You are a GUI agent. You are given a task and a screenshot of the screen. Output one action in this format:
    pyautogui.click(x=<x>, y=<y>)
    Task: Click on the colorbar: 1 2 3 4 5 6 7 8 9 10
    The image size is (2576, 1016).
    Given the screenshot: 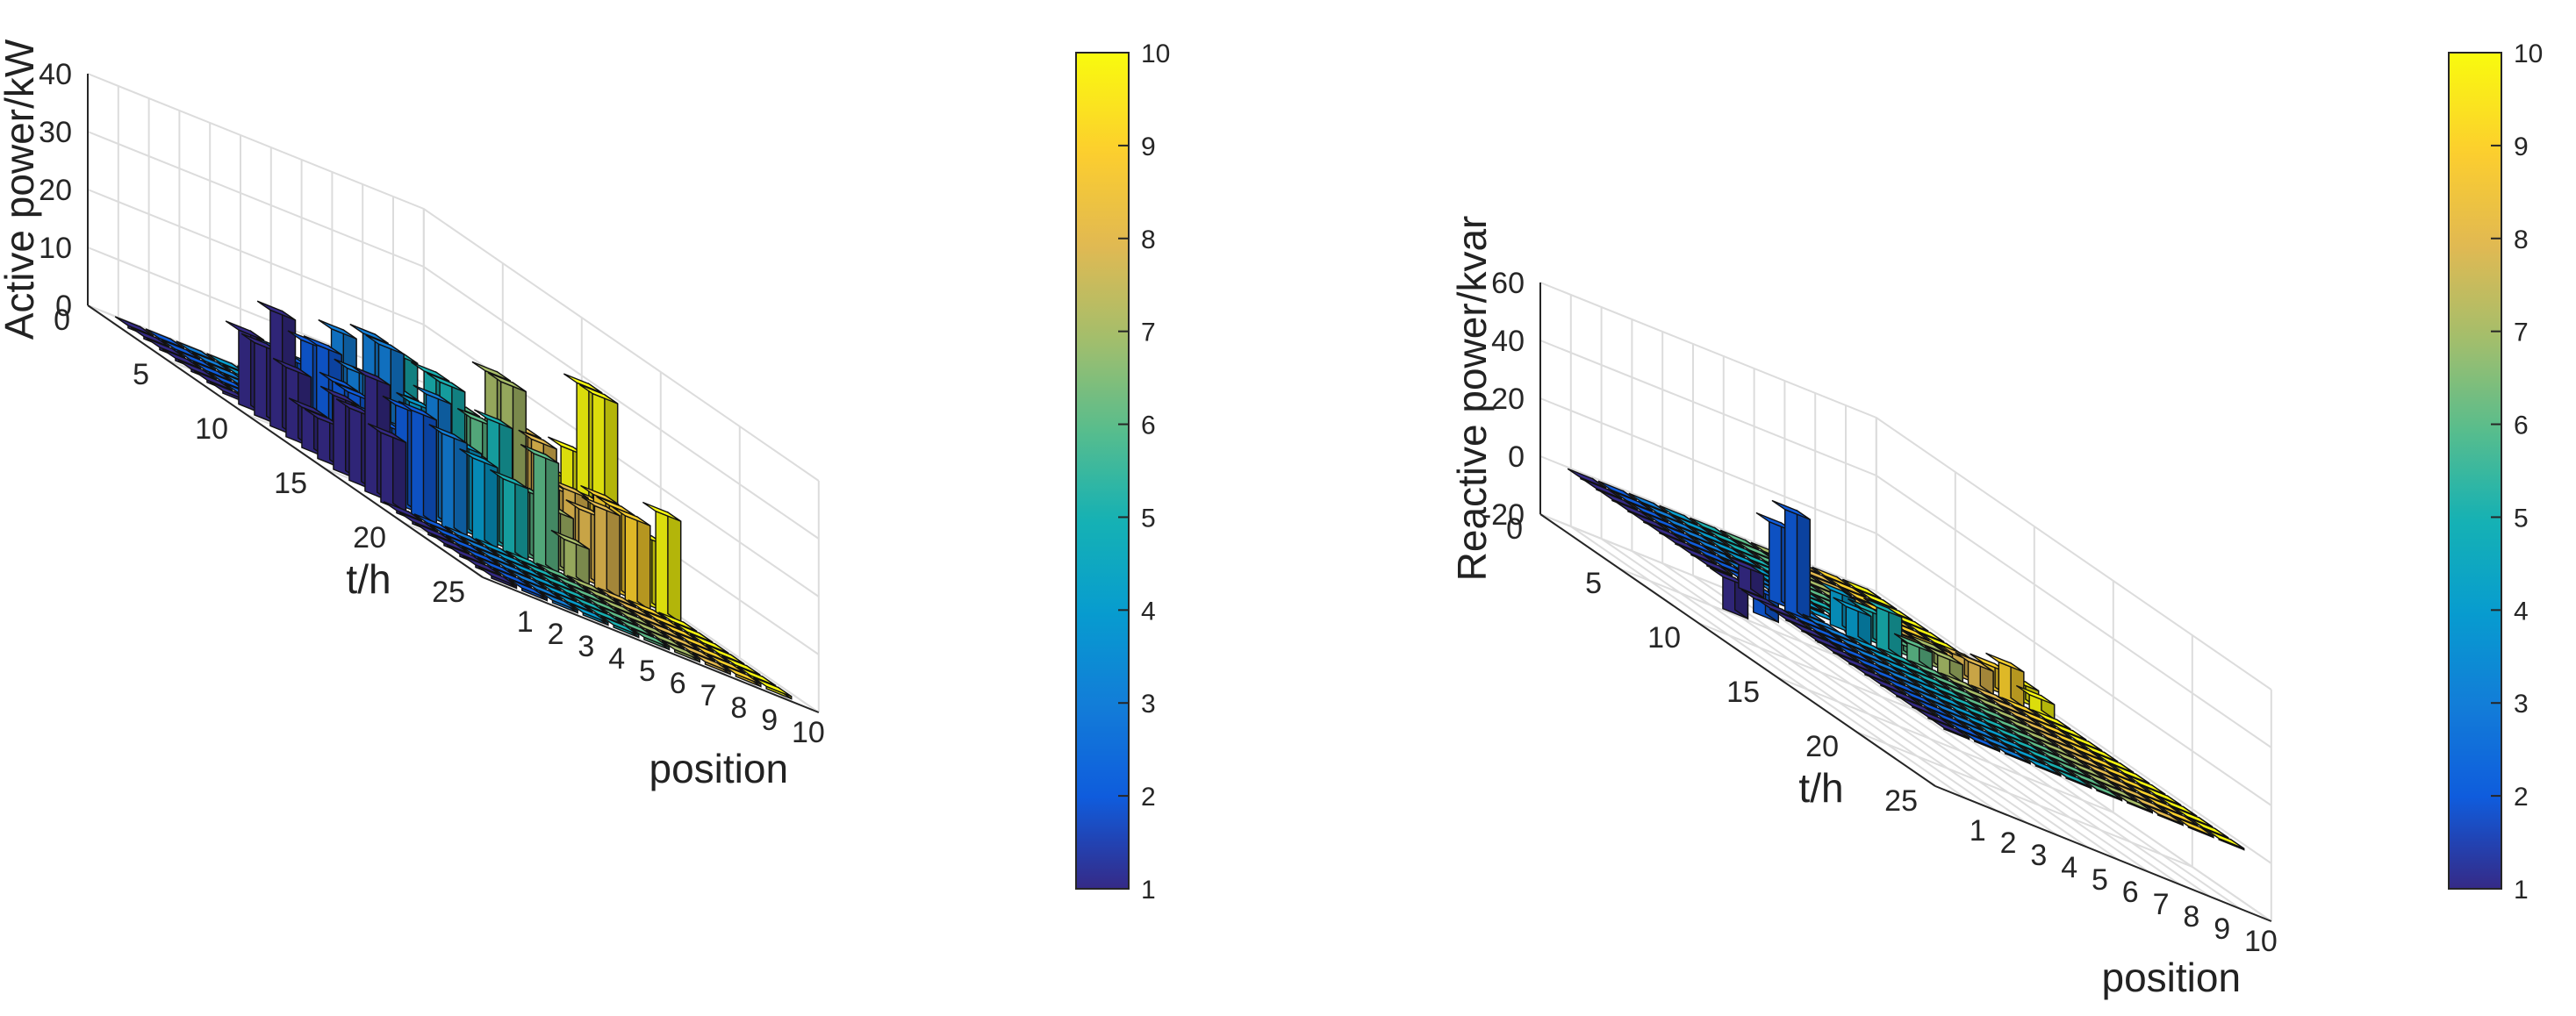 What is the action you would take?
    pyautogui.click(x=2496, y=472)
    